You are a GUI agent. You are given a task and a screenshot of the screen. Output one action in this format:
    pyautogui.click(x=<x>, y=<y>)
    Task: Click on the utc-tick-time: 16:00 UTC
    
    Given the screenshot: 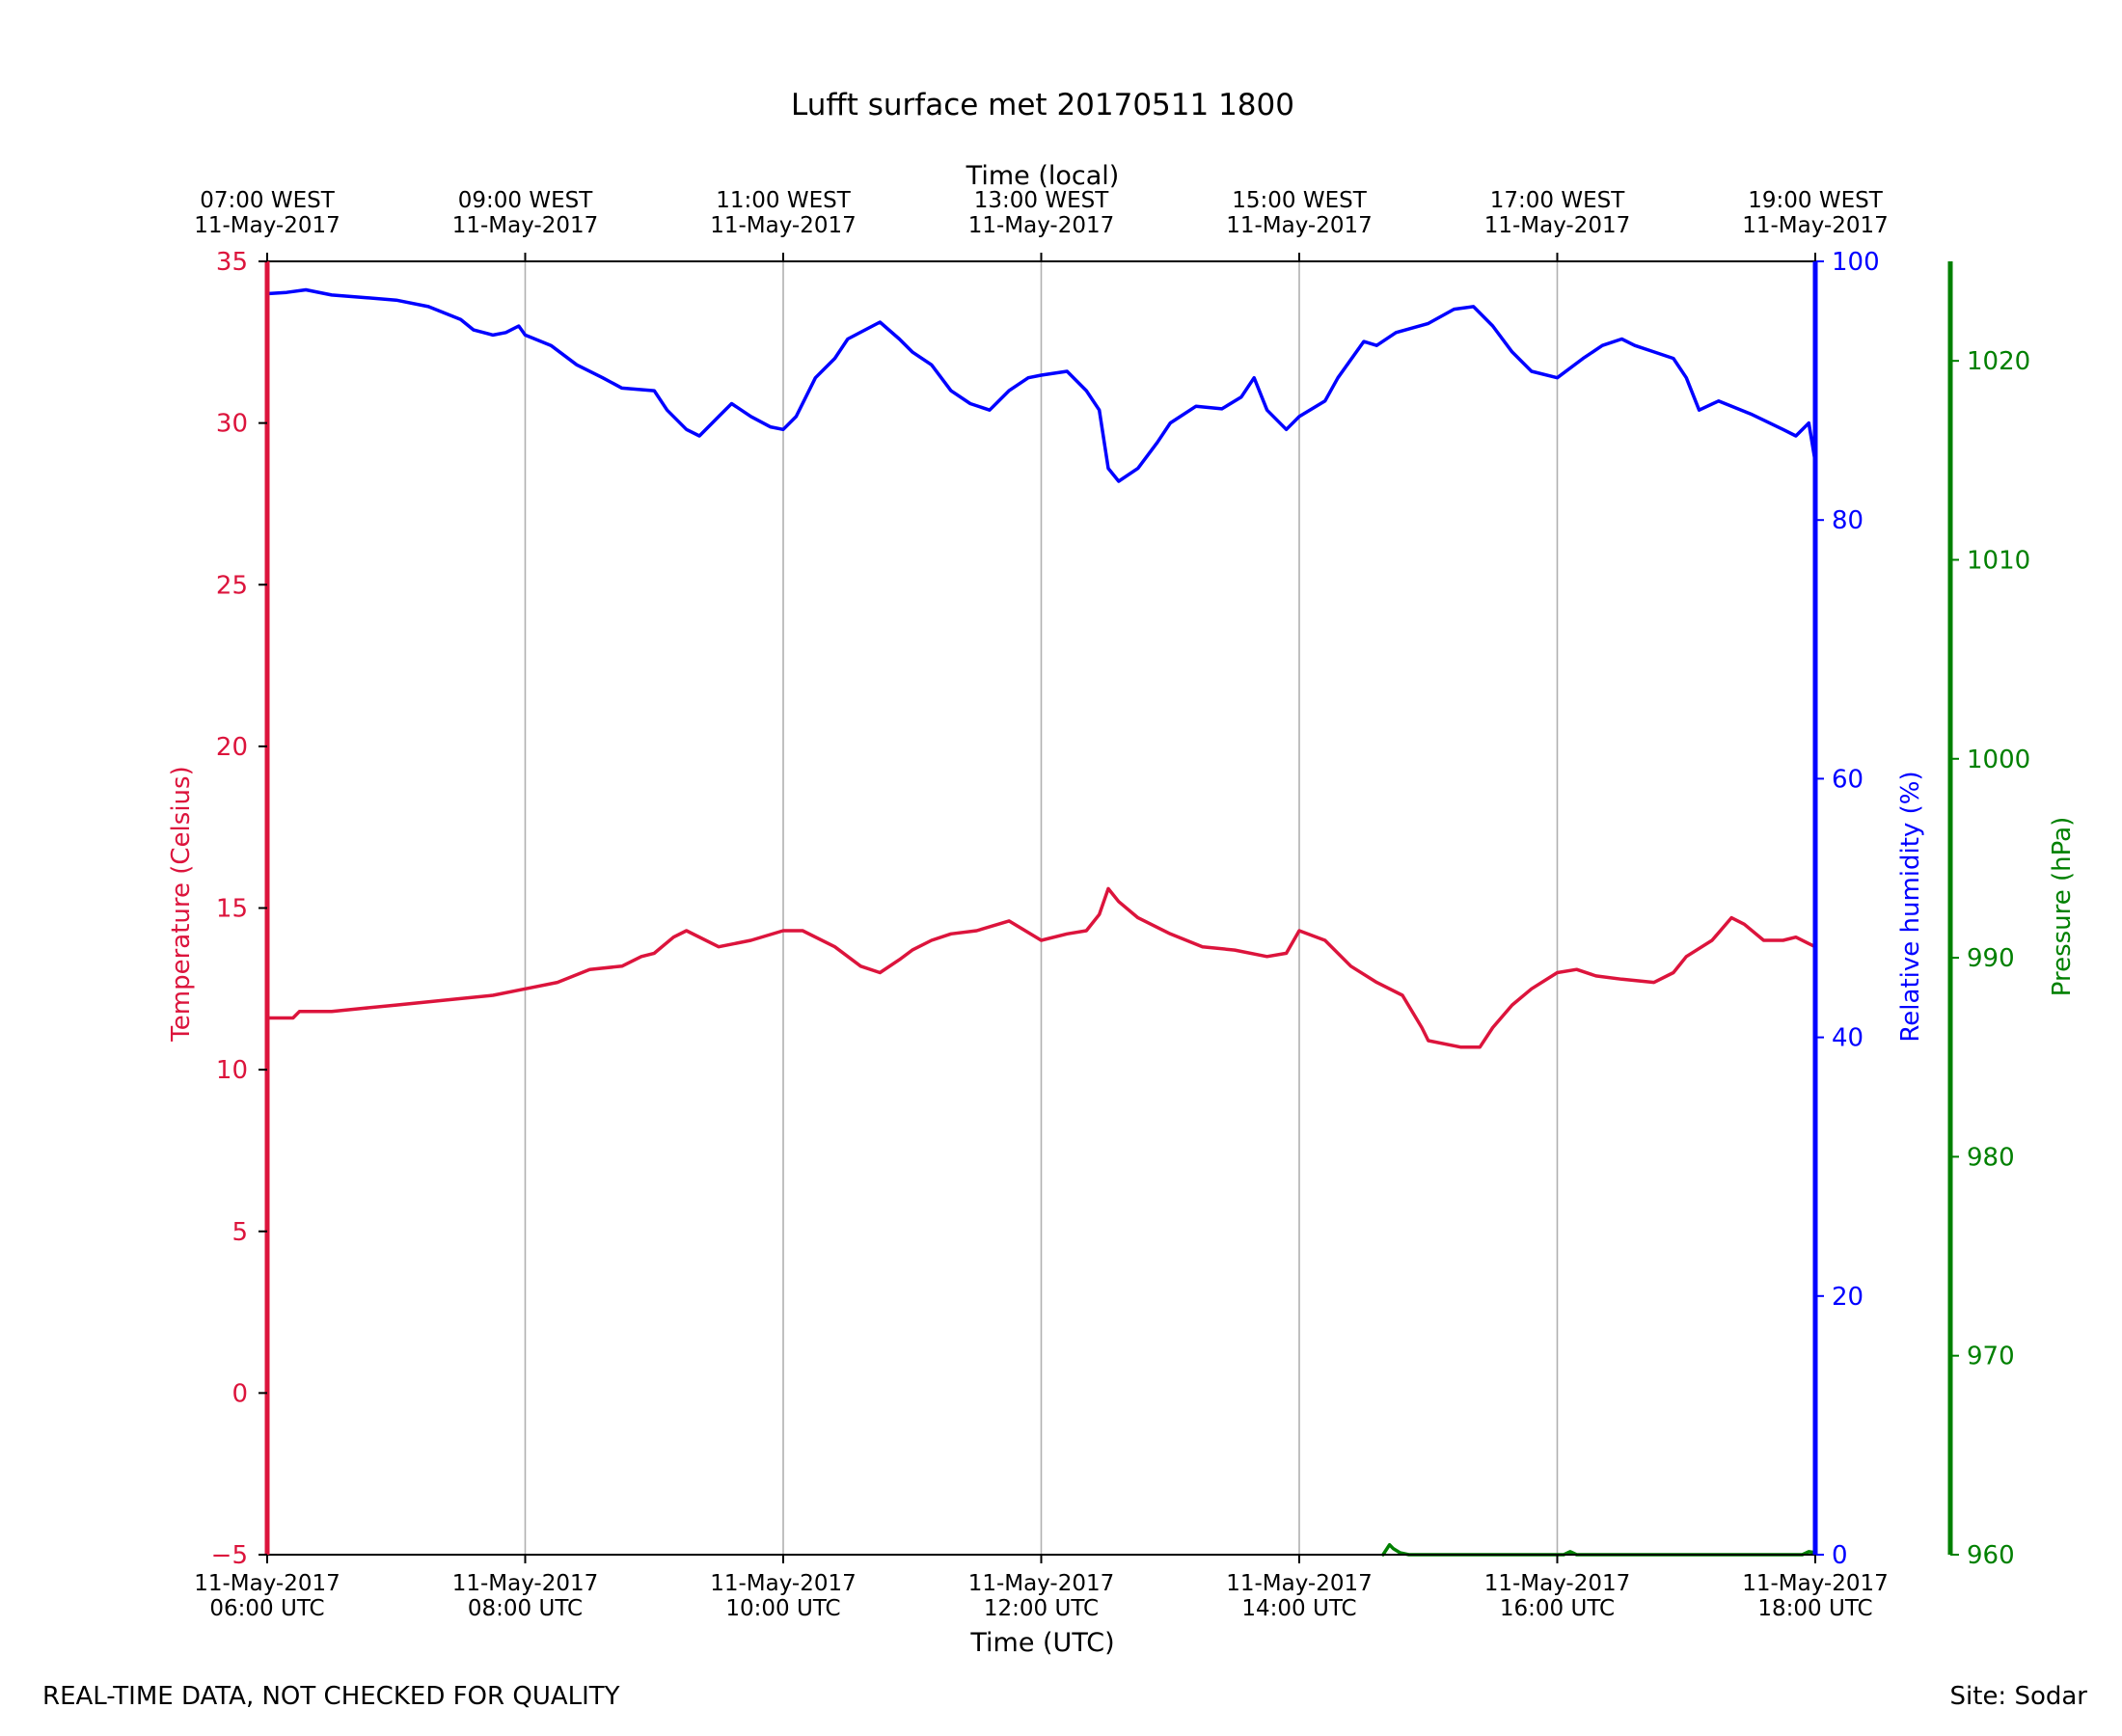 What is the action you would take?
    pyautogui.click(x=1558, y=1608)
    